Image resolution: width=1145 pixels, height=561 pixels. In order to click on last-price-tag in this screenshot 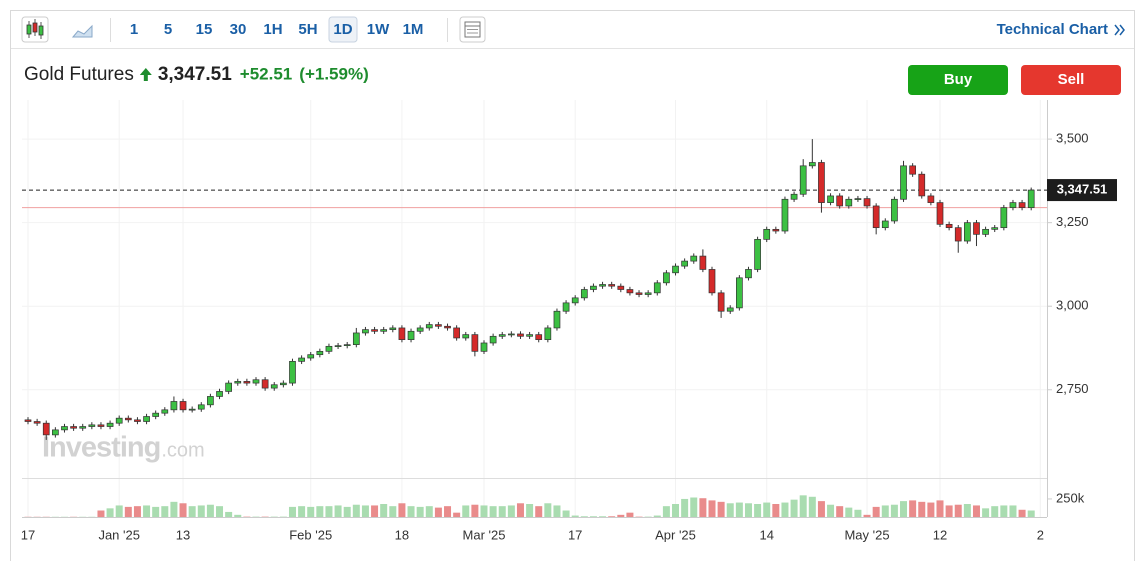, I will do `click(1082, 190)`.